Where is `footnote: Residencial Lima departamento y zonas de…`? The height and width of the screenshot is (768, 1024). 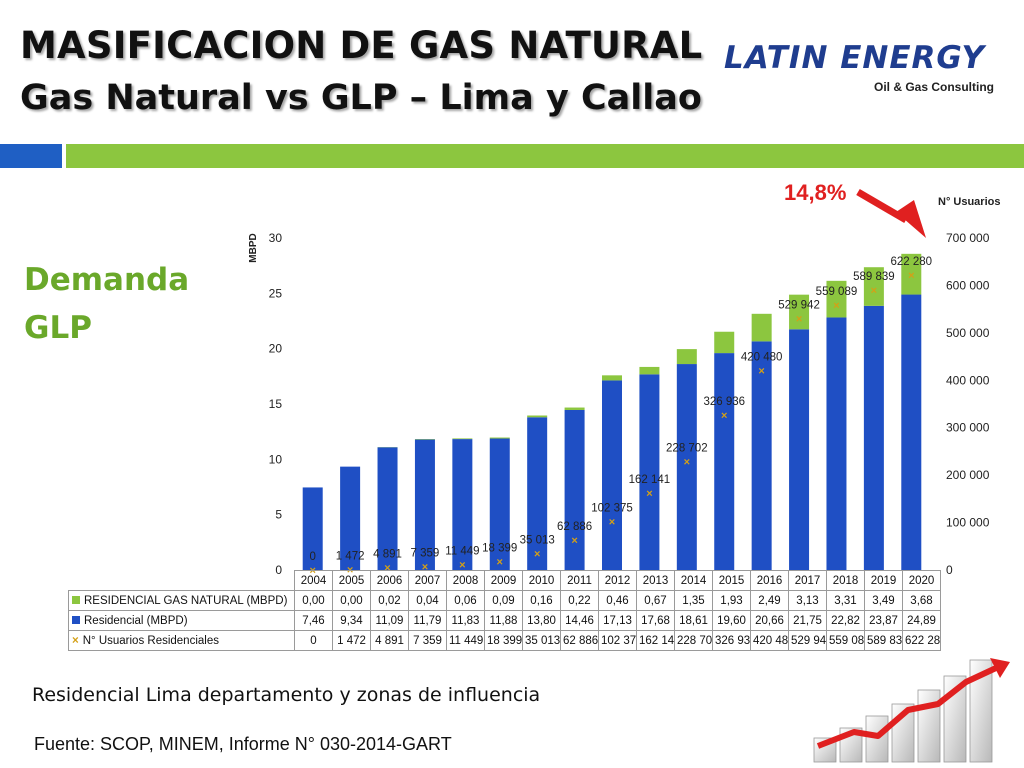
footnote: Residencial Lima departamento y zonas de… is located at coordinates (286, 695).